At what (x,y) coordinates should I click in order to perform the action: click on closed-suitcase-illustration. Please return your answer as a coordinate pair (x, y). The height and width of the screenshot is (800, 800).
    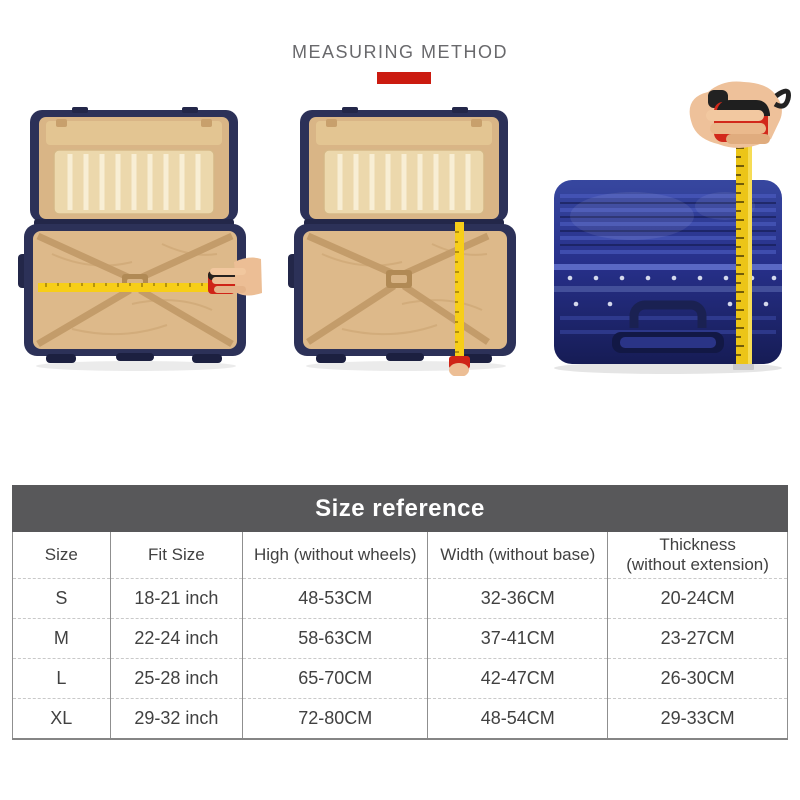
    Looking at the image, I should click on (668, 272).